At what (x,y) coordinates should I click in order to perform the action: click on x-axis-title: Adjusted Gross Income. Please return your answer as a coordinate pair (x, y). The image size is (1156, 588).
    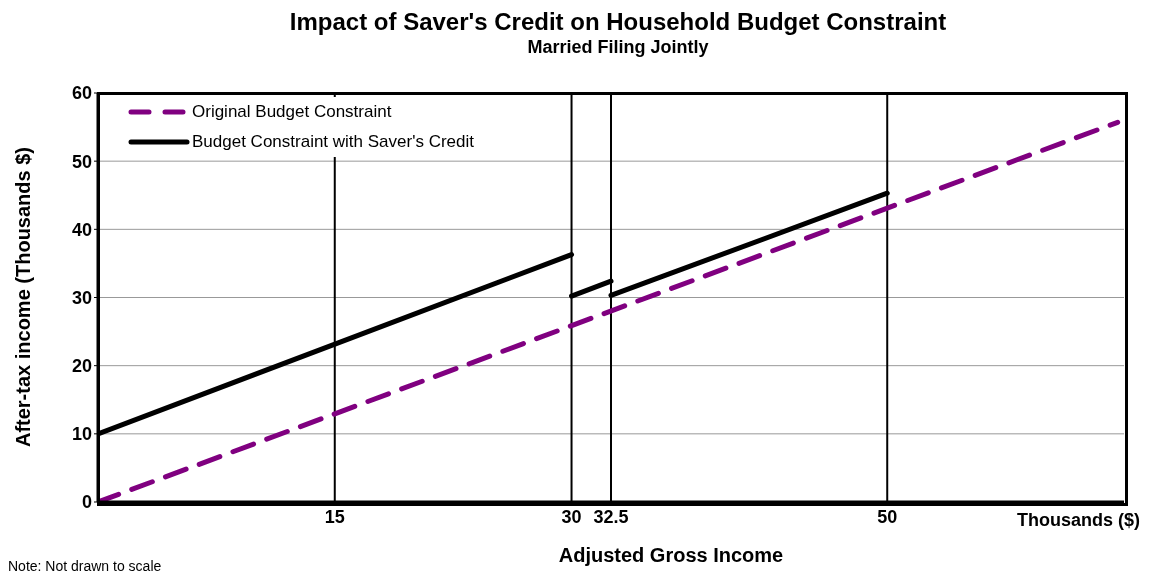
    Looking at the image, I should click on (671, 555).